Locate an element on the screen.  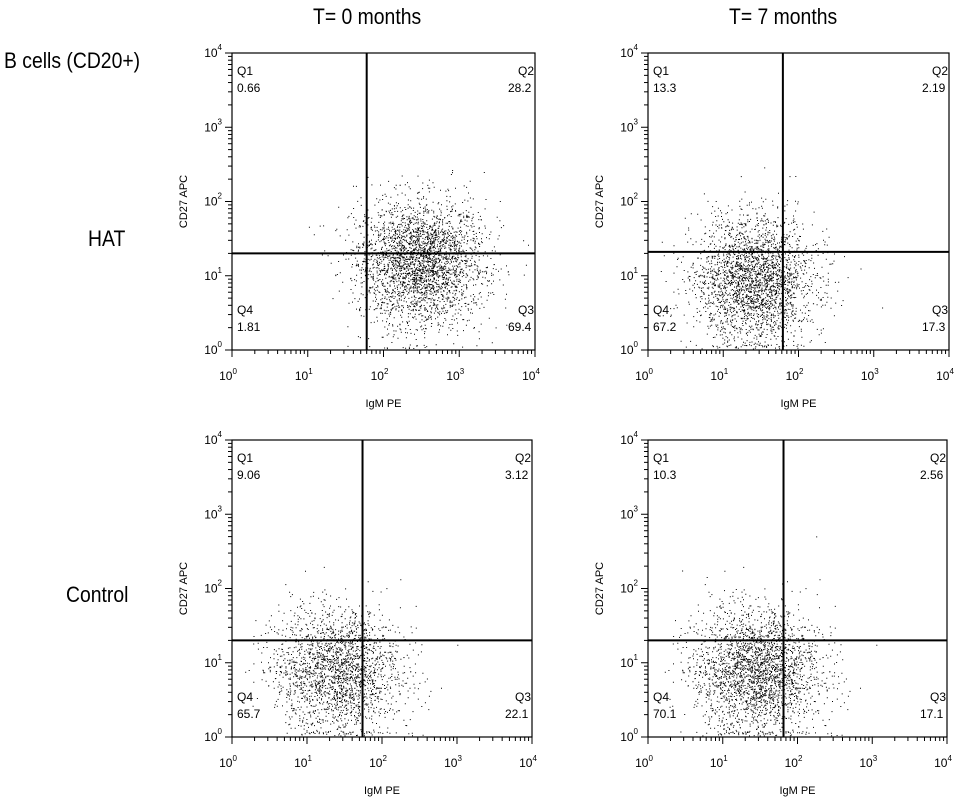
quadrant-value-q3: 17.1 is located at coordinates (932, 714).